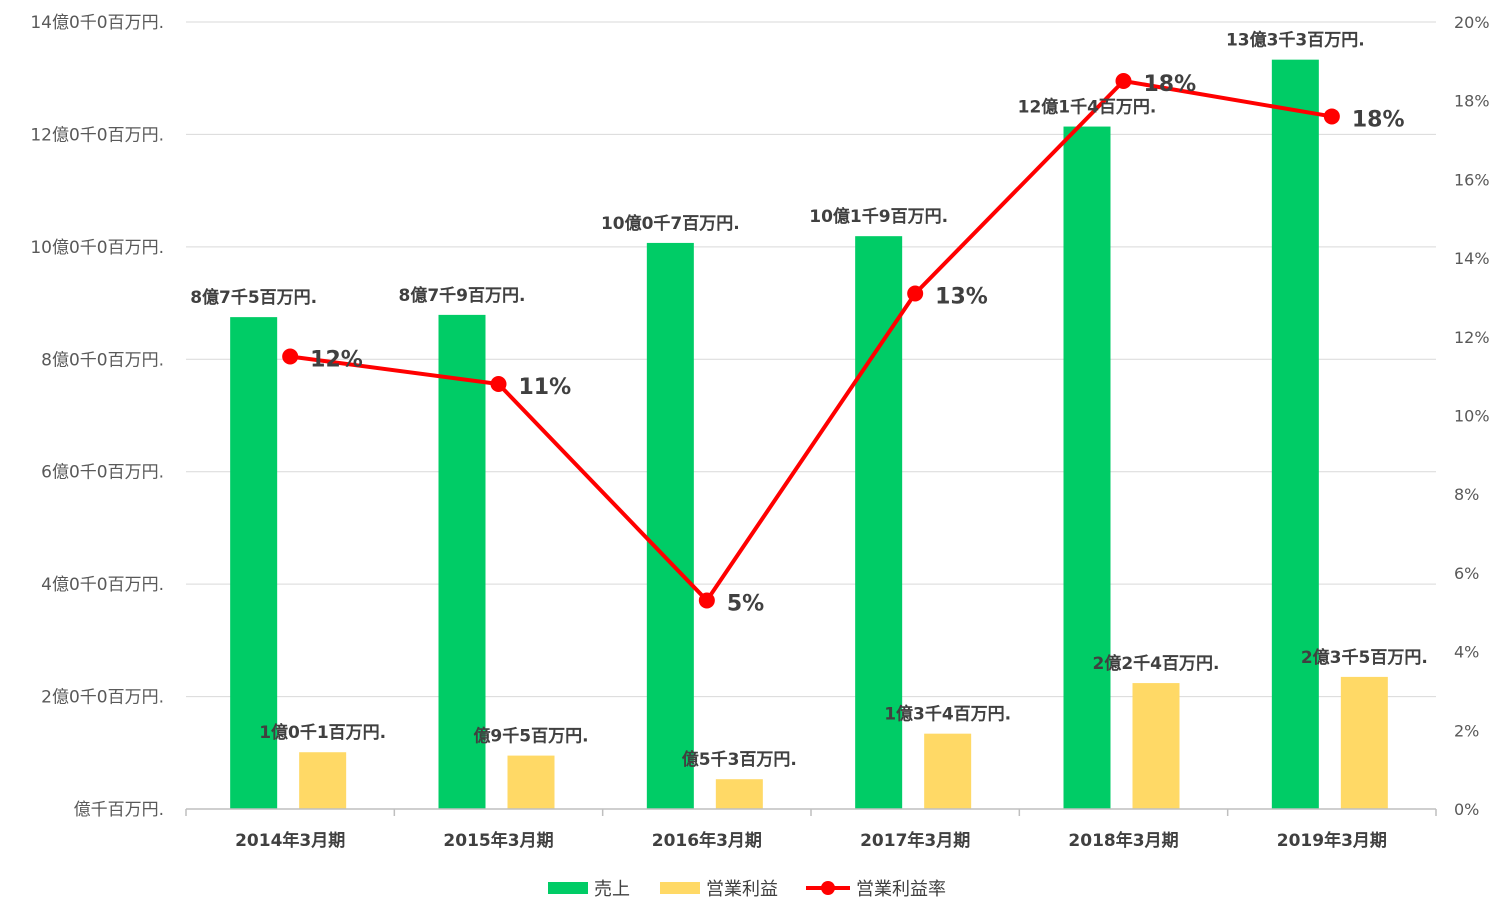 This screenshot has height=921, width=1500. I want to click on rate-data-label: 12%, so click(336, 359).